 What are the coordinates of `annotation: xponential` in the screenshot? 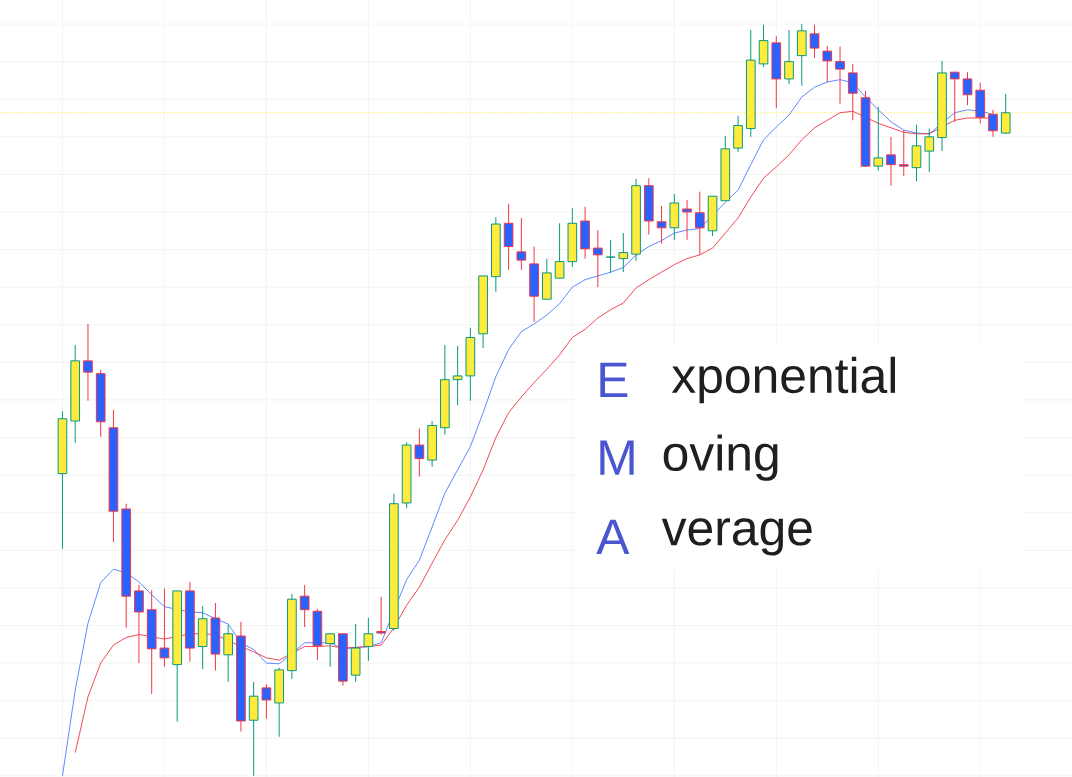 It's located at (783, 380).